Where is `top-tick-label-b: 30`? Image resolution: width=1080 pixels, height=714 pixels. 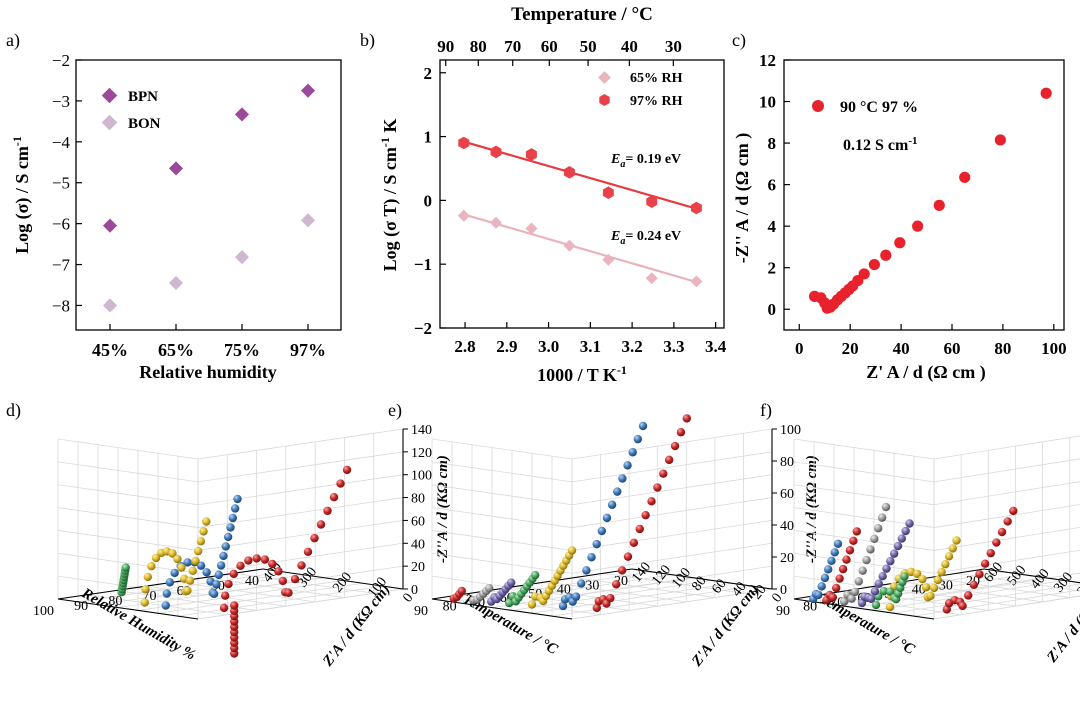 top-tick-label-b: 30 is located at coordinates (673, 46).